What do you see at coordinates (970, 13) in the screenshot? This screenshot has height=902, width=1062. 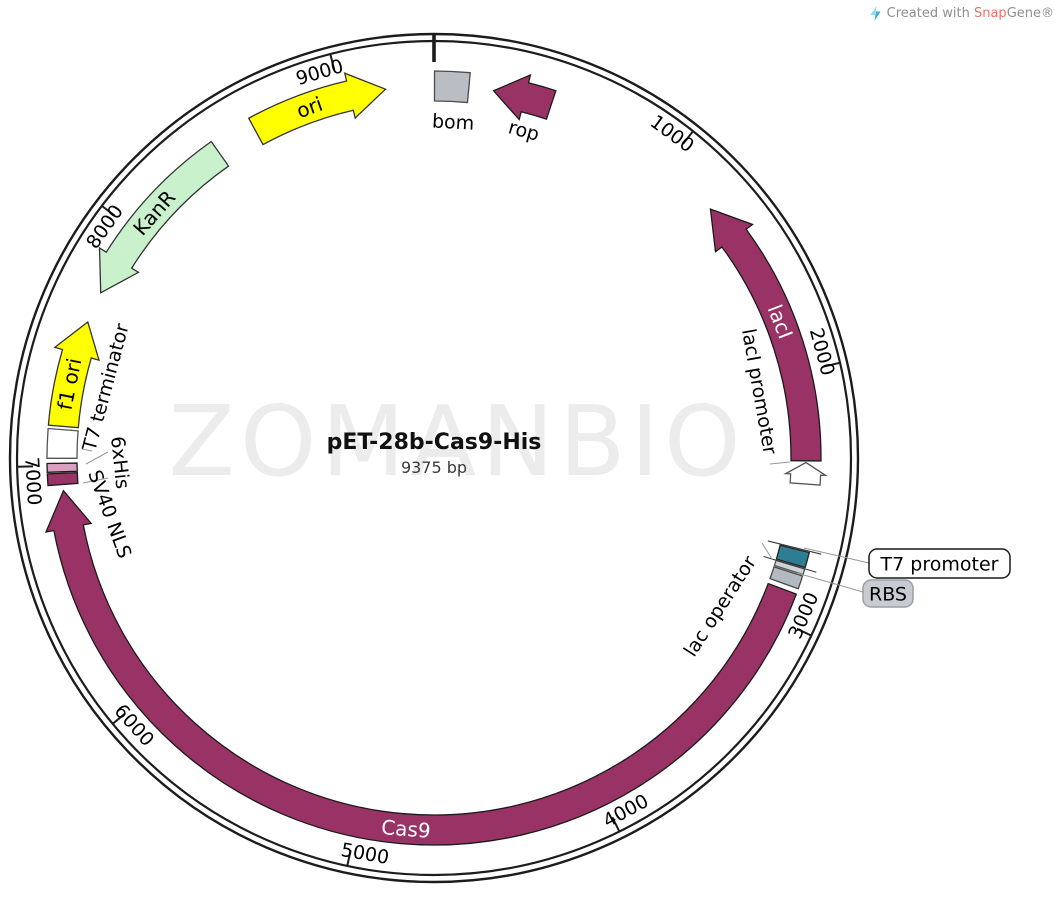 I see `credit-text: Created with SnapGene®` at bounding box center [970, 13].